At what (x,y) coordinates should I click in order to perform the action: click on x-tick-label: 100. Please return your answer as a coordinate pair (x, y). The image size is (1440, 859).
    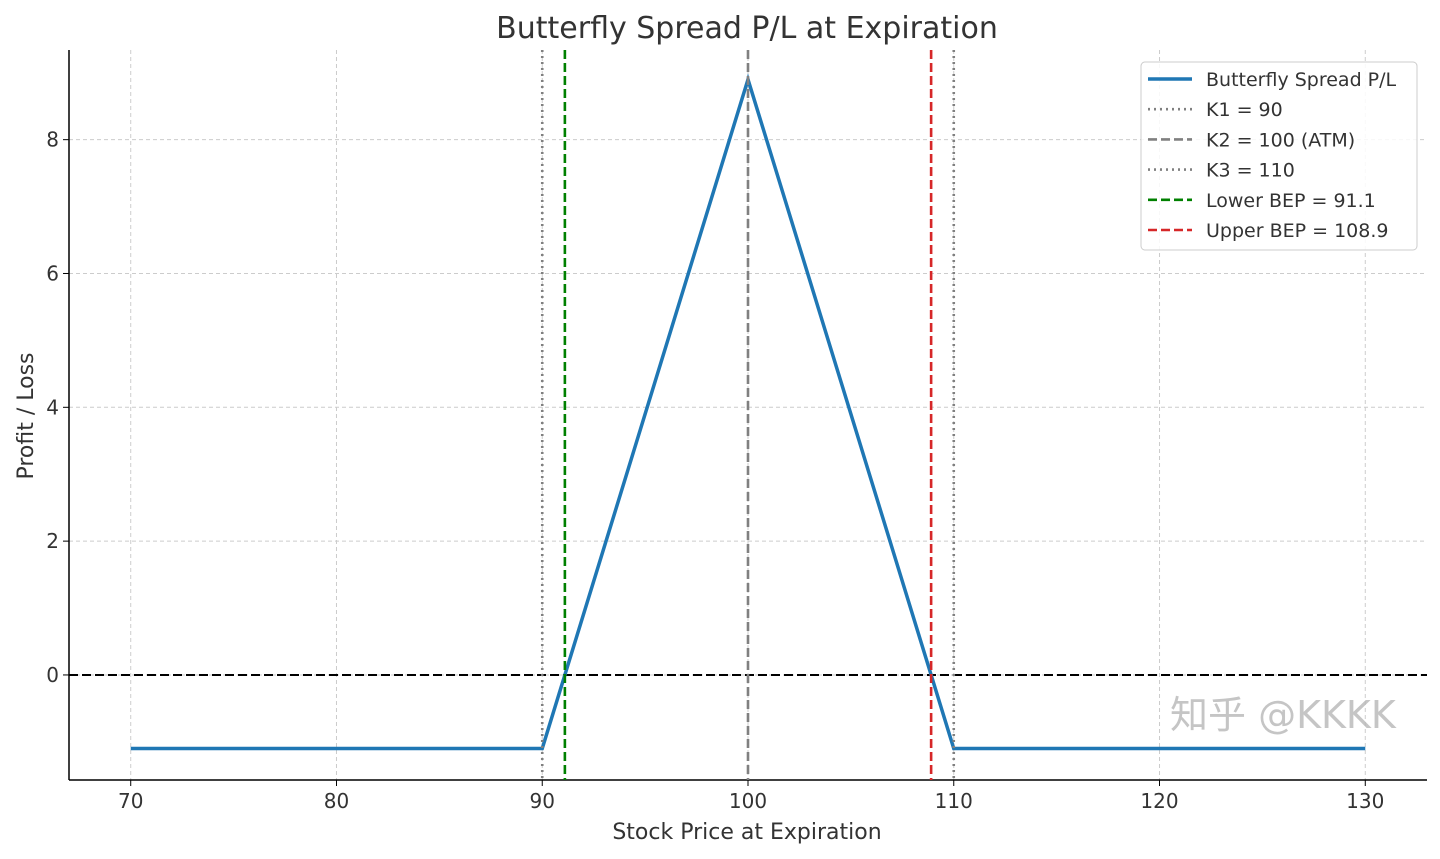
    Looking at the image, I should click on (748, 801).